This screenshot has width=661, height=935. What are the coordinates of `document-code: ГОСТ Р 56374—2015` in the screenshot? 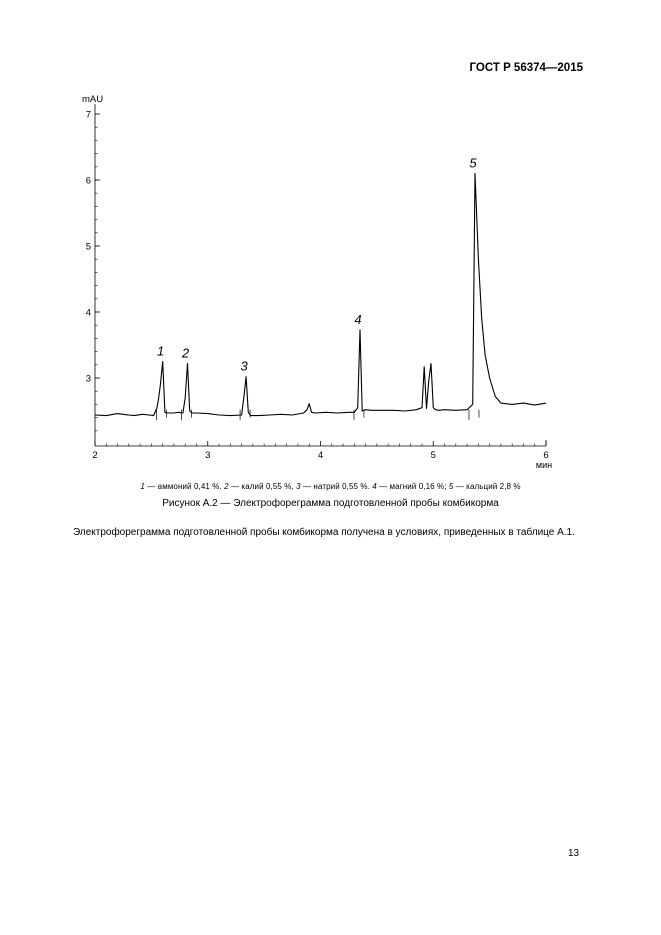 It's located at (526, 68).